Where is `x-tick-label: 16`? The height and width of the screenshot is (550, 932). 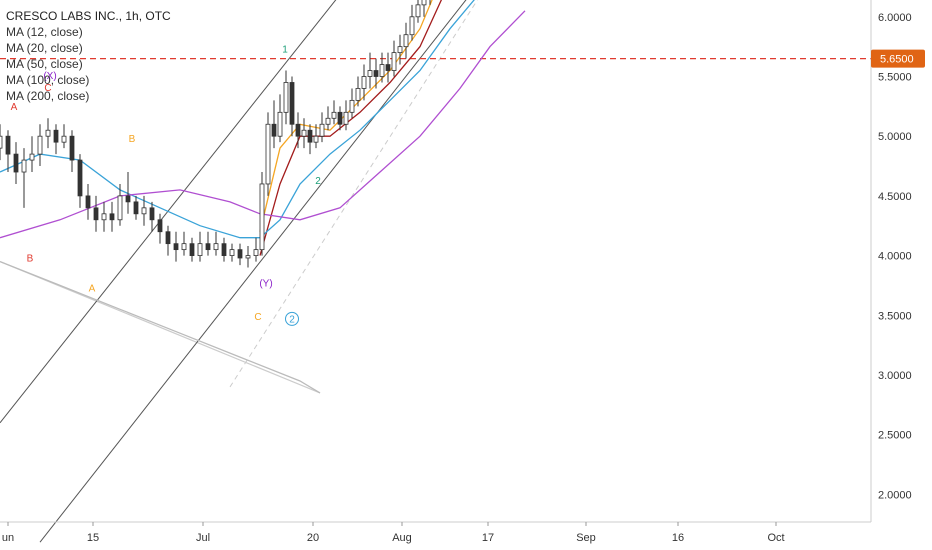 x-tick-label: 16 is located at coordinates (678, 538).